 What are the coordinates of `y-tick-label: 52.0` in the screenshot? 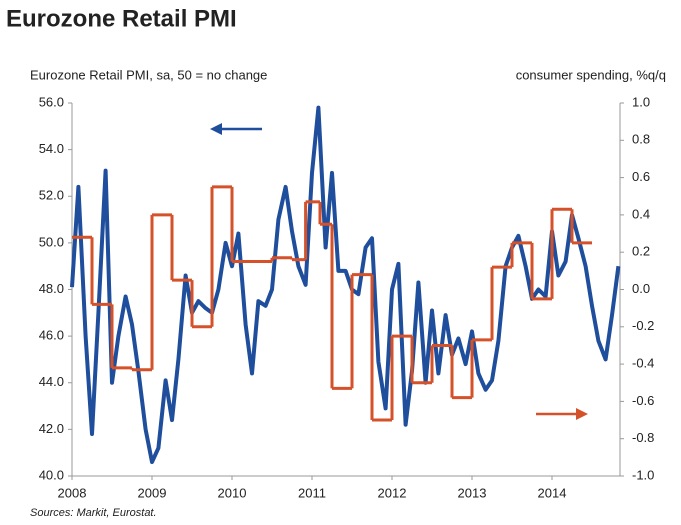 It's located at (51, 195).